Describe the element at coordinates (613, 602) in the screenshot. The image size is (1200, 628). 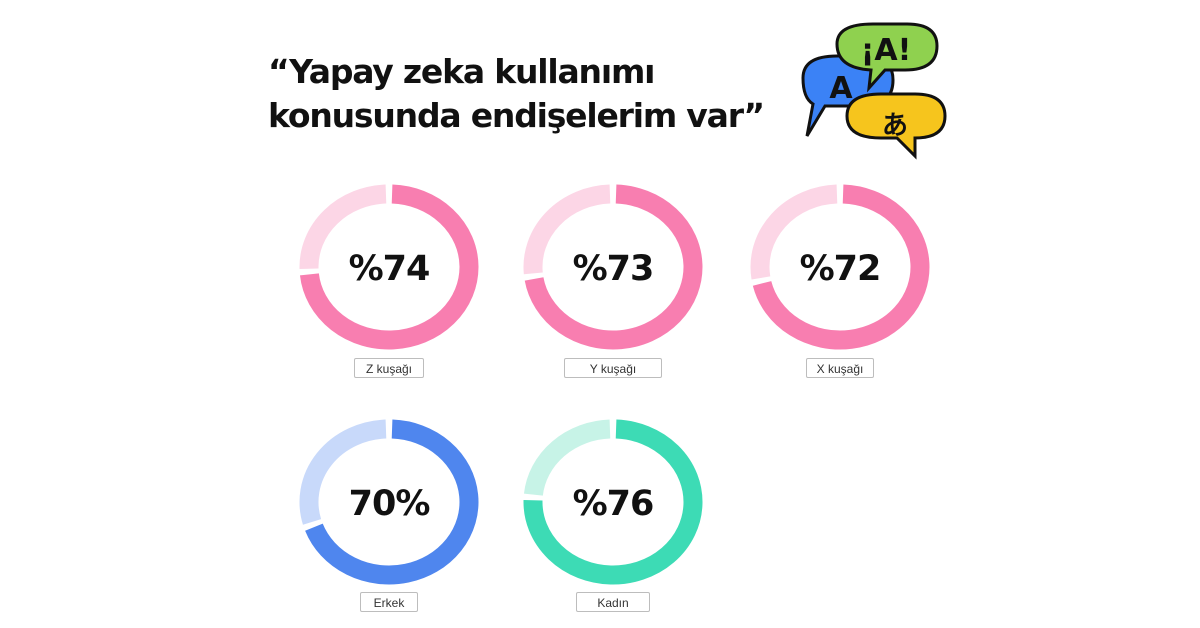
I see `category-label: Kadın` at that location.